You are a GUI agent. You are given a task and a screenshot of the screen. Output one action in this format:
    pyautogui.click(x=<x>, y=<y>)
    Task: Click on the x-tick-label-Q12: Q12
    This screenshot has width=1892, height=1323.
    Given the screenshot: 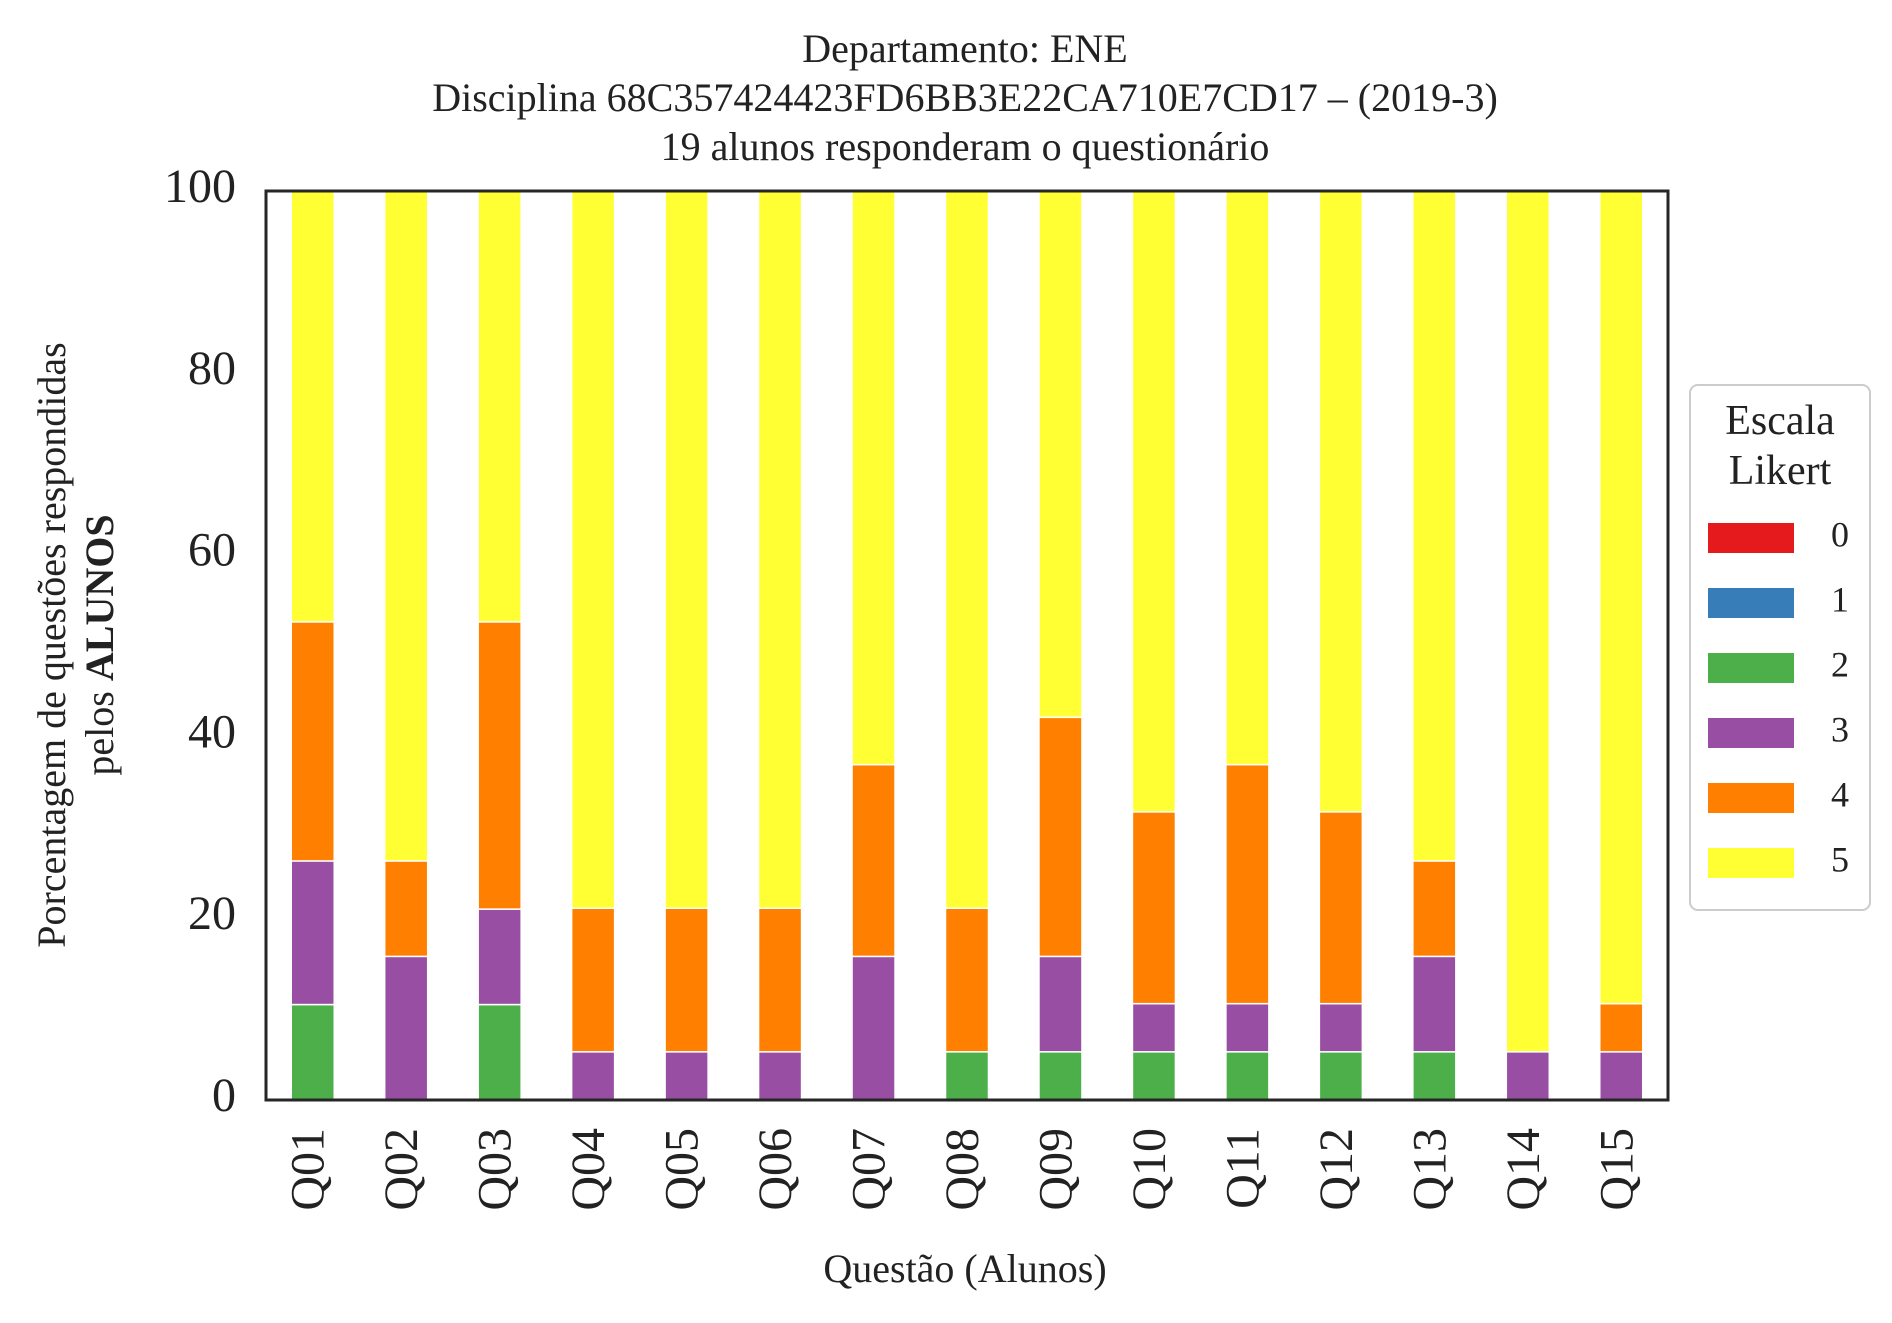 What is the action you would take?
    pyautogui.click(x=1336, y=1169)
    